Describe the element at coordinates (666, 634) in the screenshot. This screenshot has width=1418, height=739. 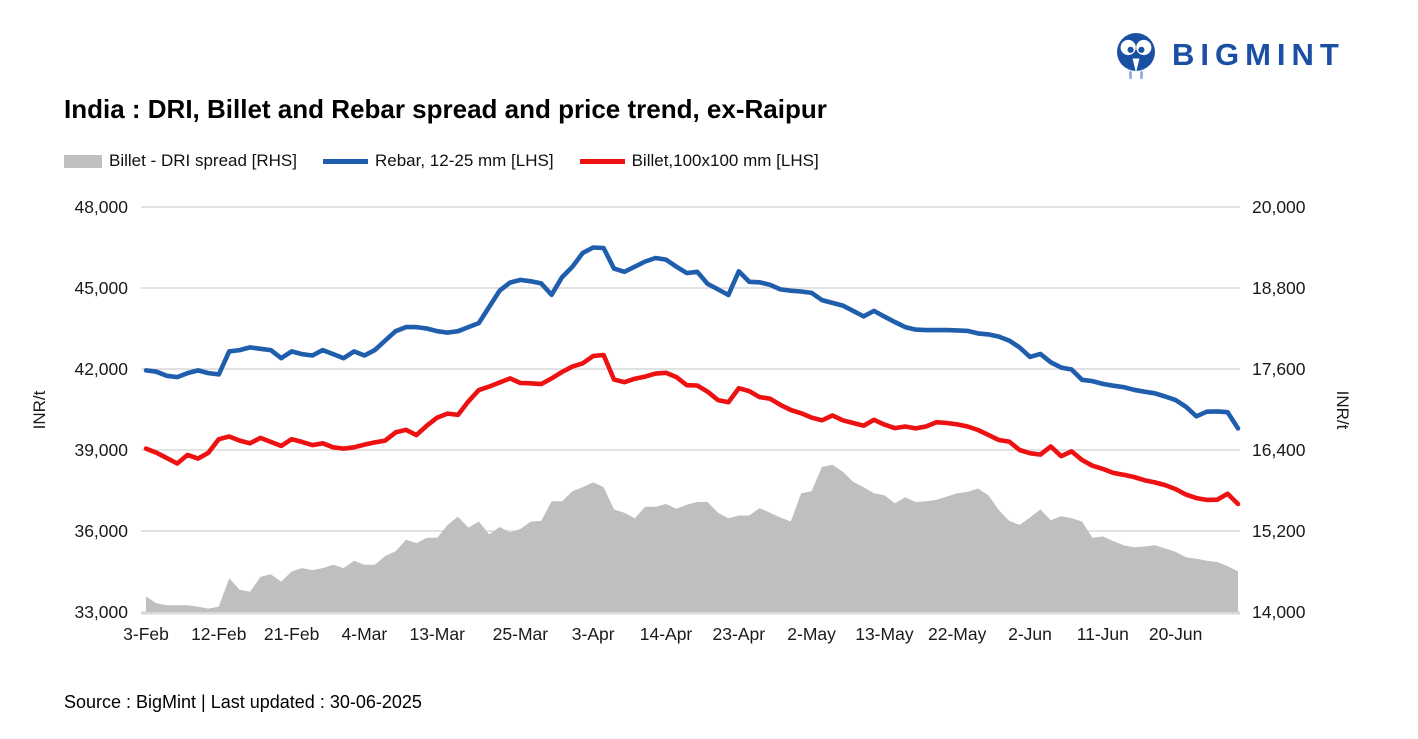
I see `x-axis-tick-label: 14-Apr` at that location.